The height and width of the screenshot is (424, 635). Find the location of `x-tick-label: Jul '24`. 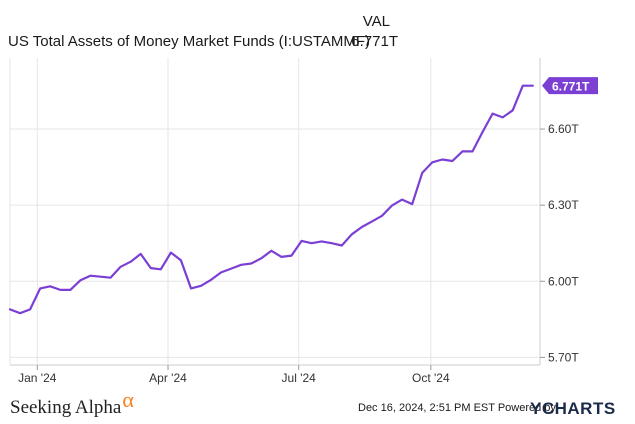

x-tick-label: Jul '24 is located at coordinates (299, 378).